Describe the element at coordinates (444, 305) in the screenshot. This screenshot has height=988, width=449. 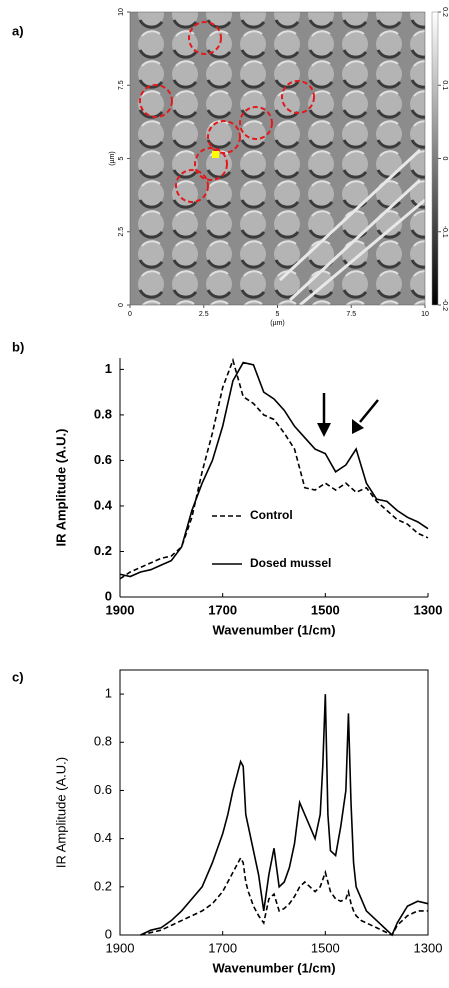
I see `colorbar-tick-label: -0.2` at that location.